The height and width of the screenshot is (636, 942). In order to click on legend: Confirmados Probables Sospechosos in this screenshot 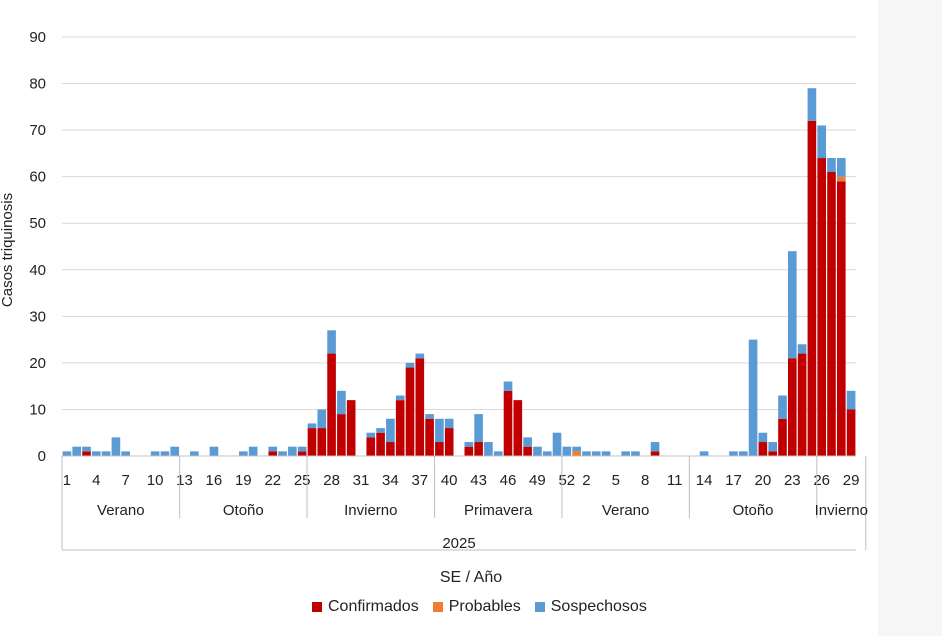, I will do `click(479, 607)`.